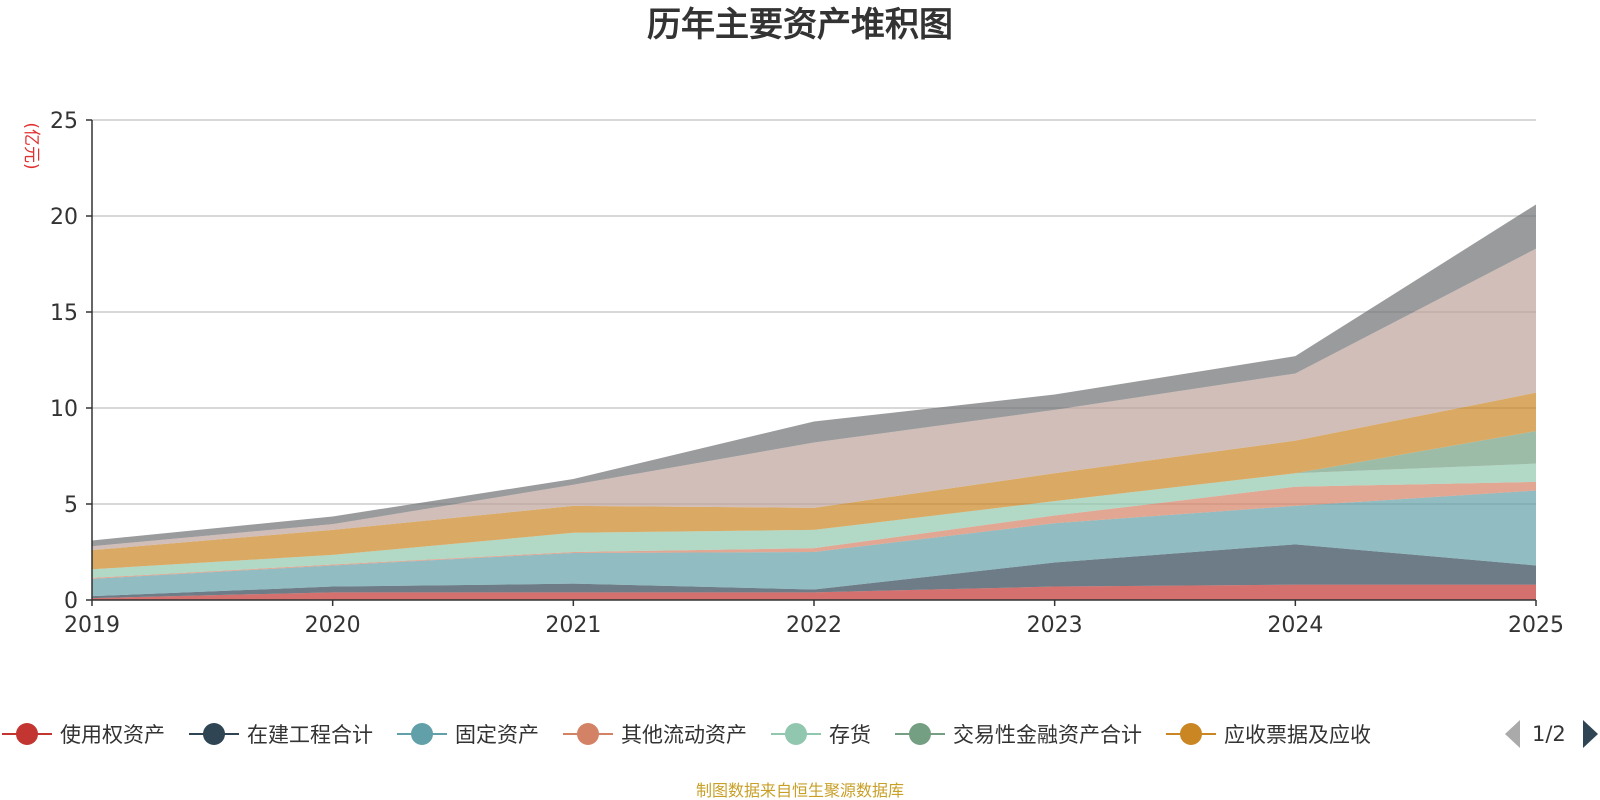  What do you see at coordinates (64, 409) in the screenshot?
I see `y-tick-label: 10` at bounding box center [64, 409].